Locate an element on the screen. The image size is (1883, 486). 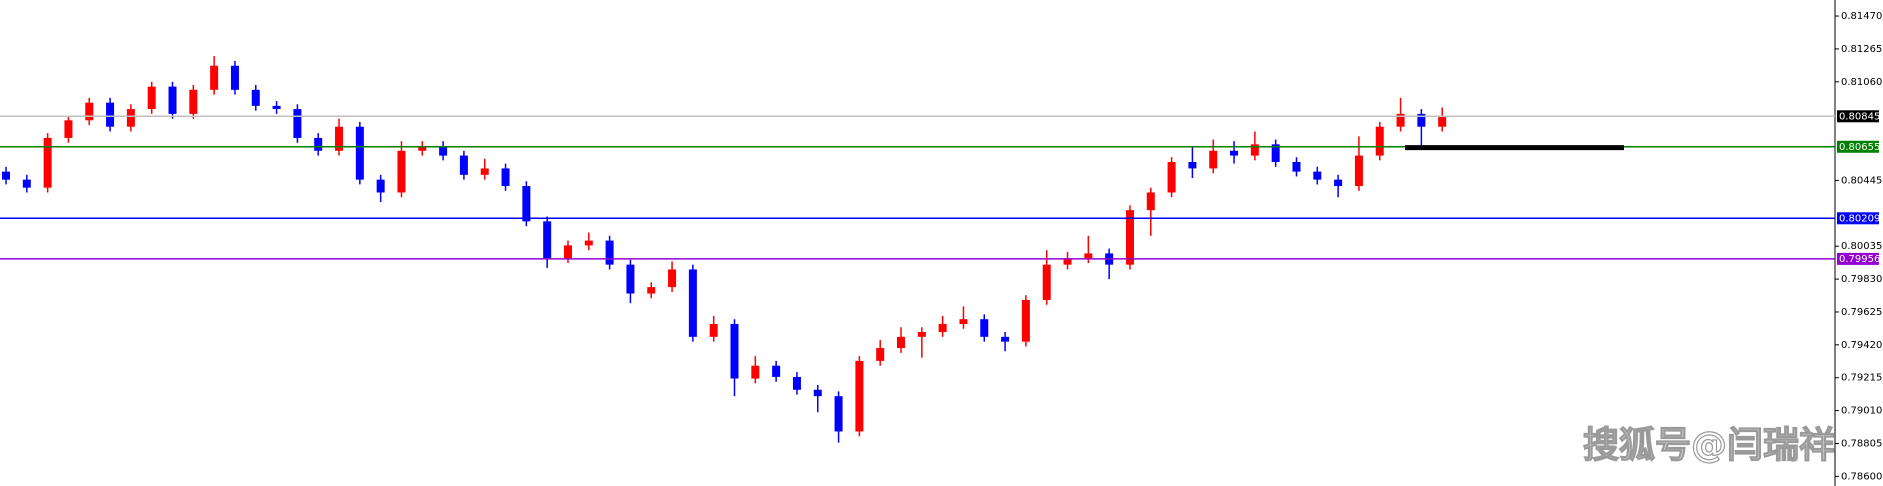
y-tick-label: 0.79010 is located at coordinates (1861, 411).